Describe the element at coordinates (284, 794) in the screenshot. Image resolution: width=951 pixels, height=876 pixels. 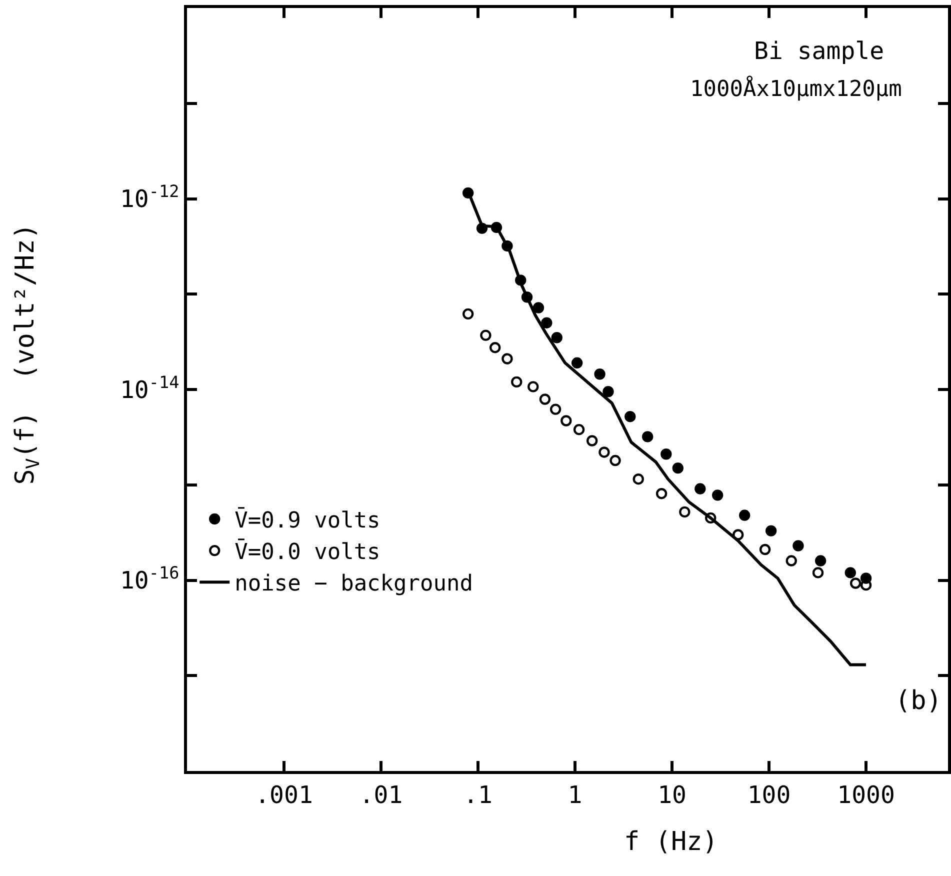
I see `x-tick-label: .001` at that location.